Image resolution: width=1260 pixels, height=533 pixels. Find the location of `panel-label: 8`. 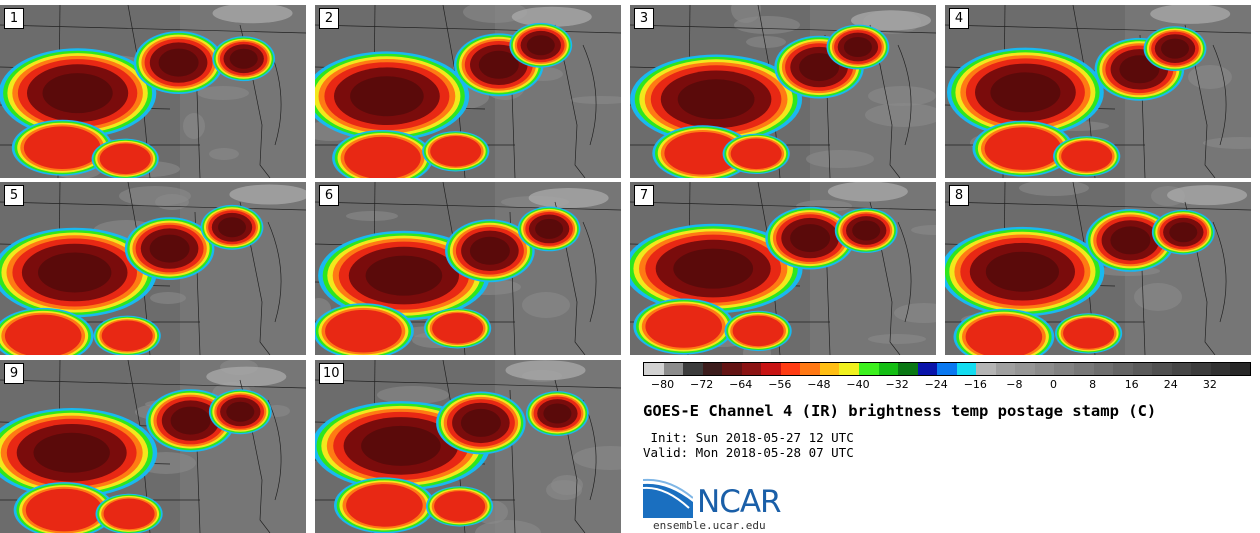

panel-label: 8 is located at coordinates (959, 195).